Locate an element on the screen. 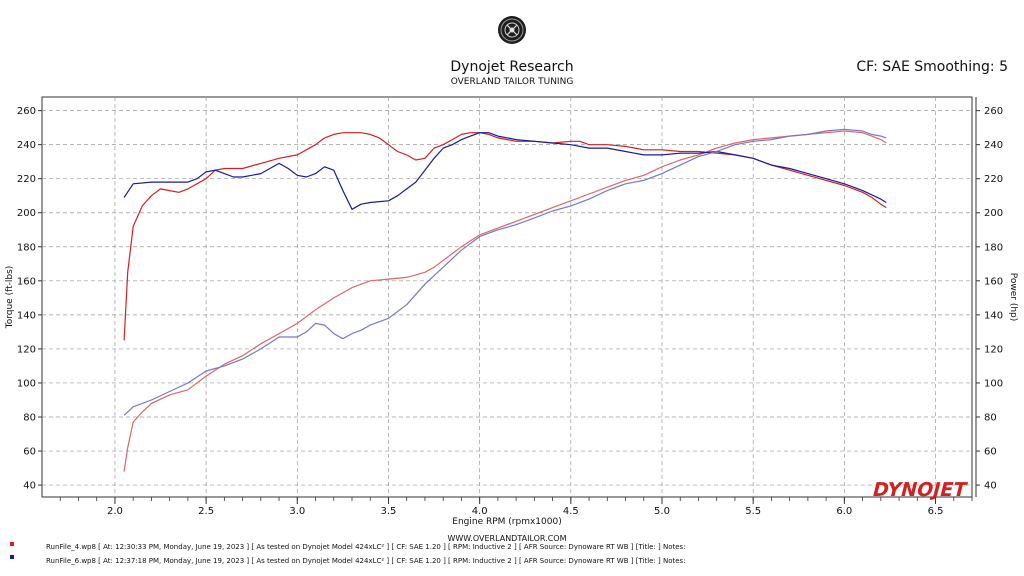  y-right-tick-label: 220 is located at coordinates (993, 179).